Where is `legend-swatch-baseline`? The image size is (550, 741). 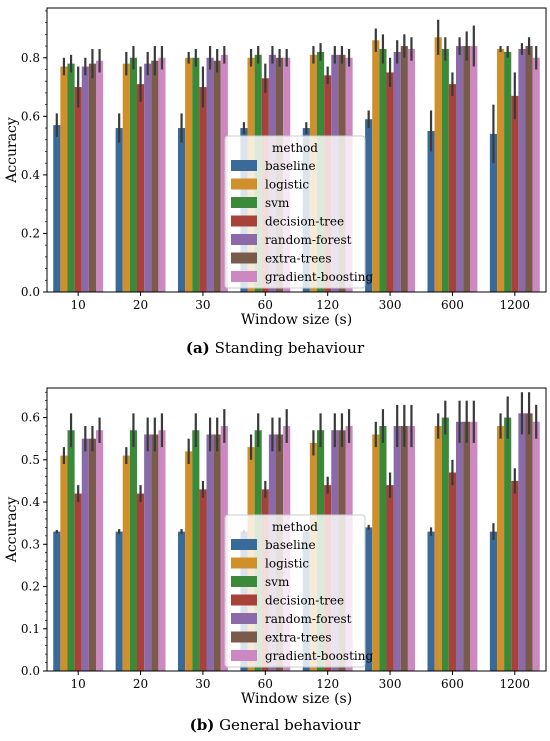 legend-swatch-baseline is located at coordinates (244, 544).